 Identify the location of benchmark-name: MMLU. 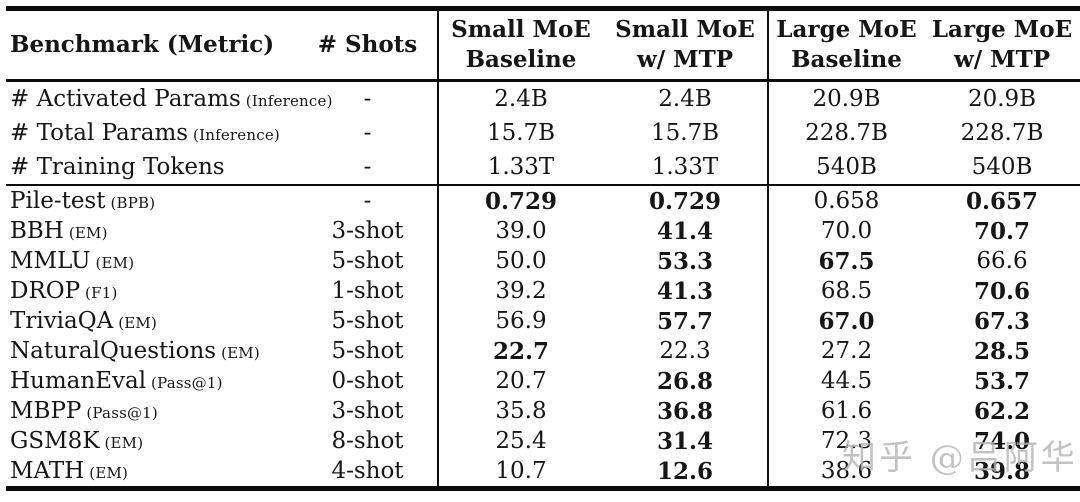
(50, 261).